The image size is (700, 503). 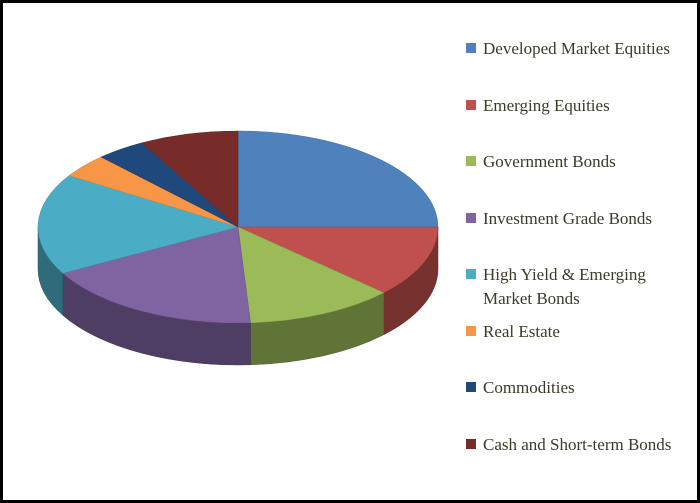 I want to click on legend-label: Government Bonds, so click(x=549, y=161).